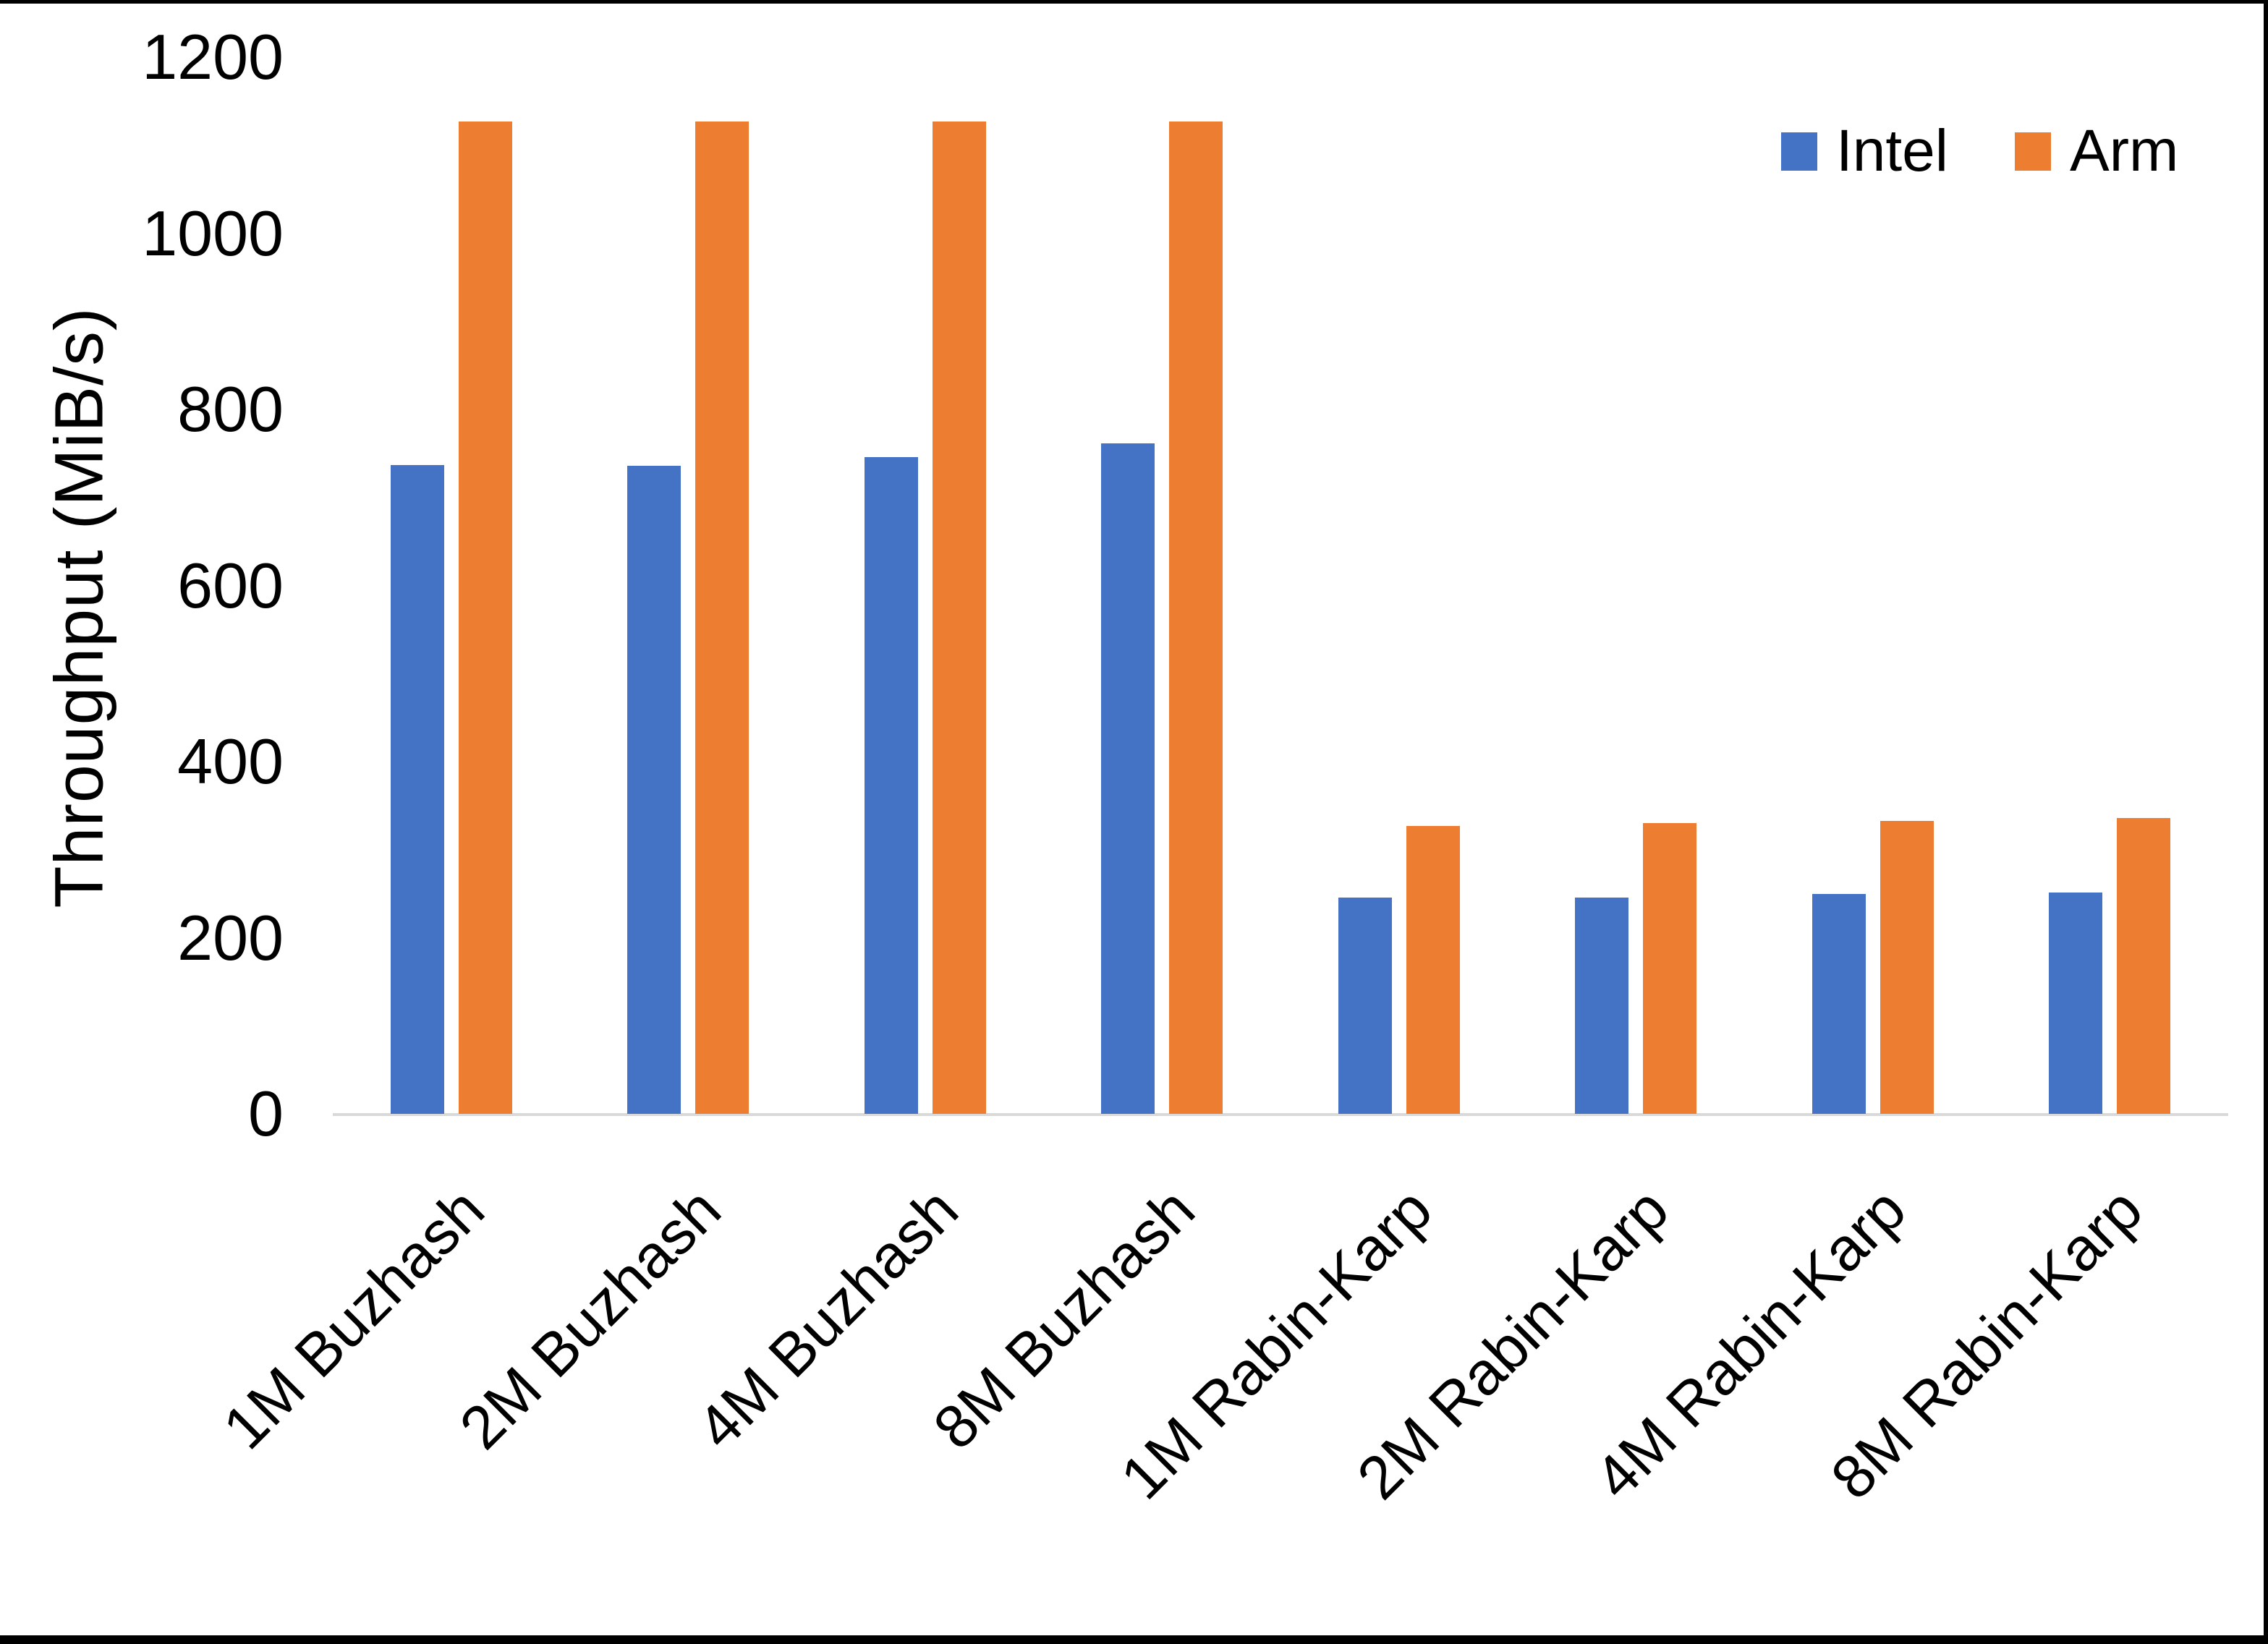 This screenshot has height=1644, width=2268. Describe the element at coordinates (959, 617) in the screenshot. I see `bar-arm-4m-buzhash` at that location.